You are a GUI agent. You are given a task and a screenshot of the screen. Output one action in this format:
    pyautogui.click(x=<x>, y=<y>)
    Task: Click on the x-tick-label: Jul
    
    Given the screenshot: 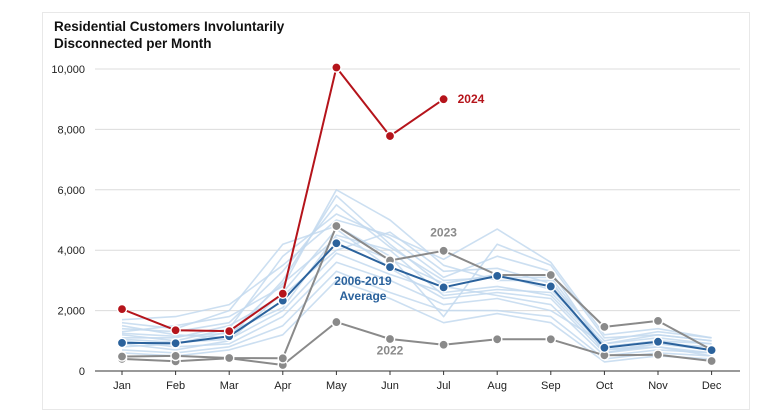 What is the action you would take?
    pyautogui.click(x=444, y=386)
    